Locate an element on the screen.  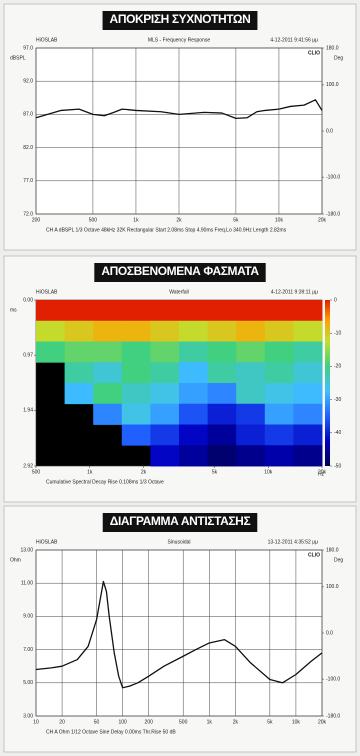
y-axis-label: Ohm is located at coordinates (15, 560).